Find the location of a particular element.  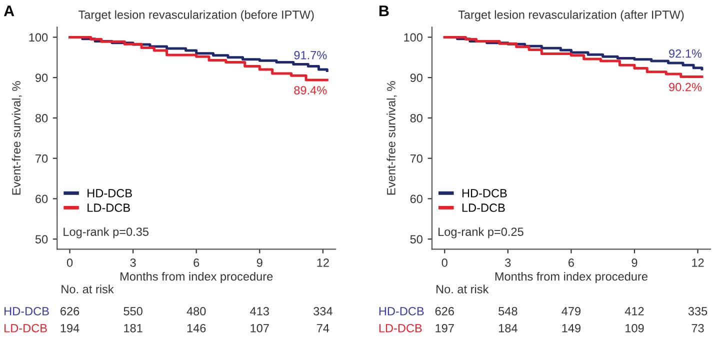

annotation: Log-rank p=0.25 is located at coordinates (481, 232).